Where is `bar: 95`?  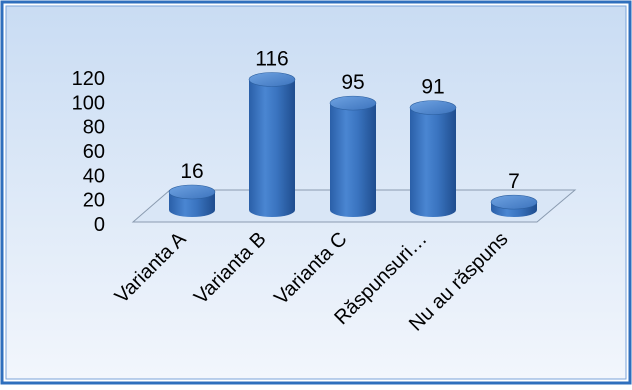
bar: 95 is located at coordinates (353, 144).